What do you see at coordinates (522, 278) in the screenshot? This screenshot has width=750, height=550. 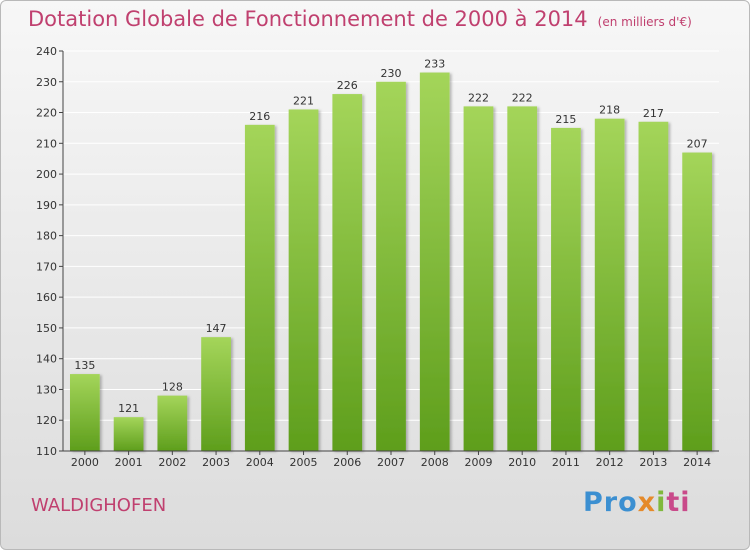 I see `bar-2010` at bounding box center [522, 278].